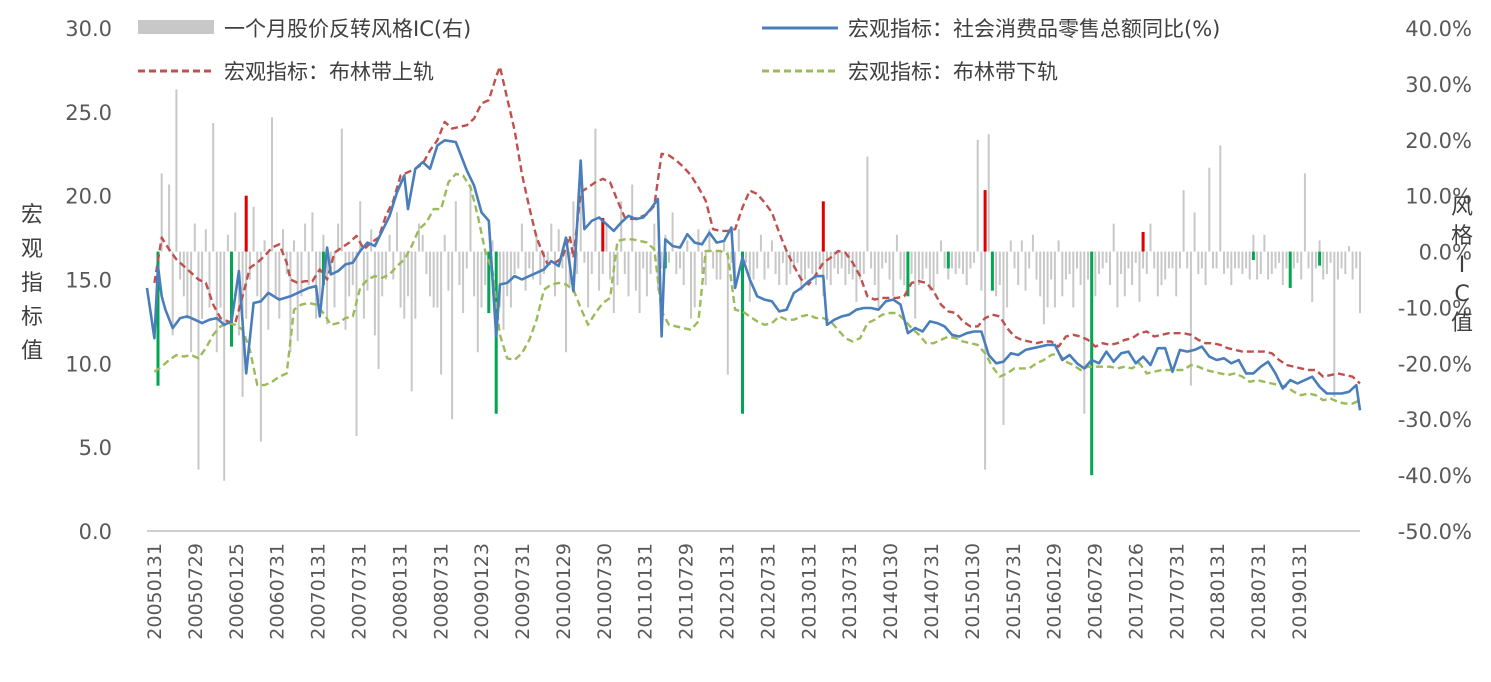 The height and width of the screenshot is (682, 1491). I want to click on x-tick-24: 20170126, so click(1136, 591).